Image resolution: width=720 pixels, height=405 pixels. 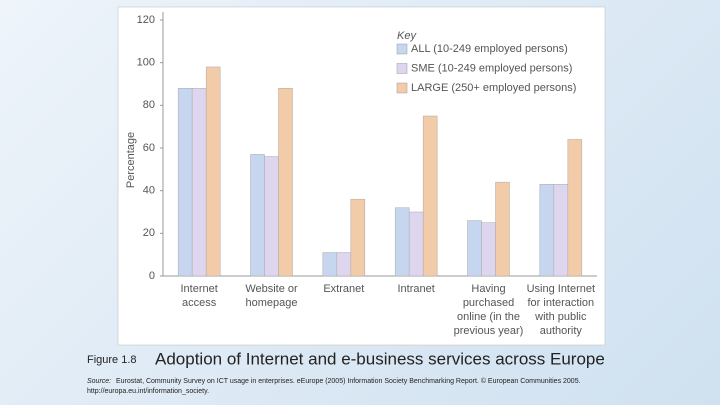 What do you see at coordinates (488, 289) in the screenshot?
I see `x-tick-label: Having` at bounding box center [488, 289].